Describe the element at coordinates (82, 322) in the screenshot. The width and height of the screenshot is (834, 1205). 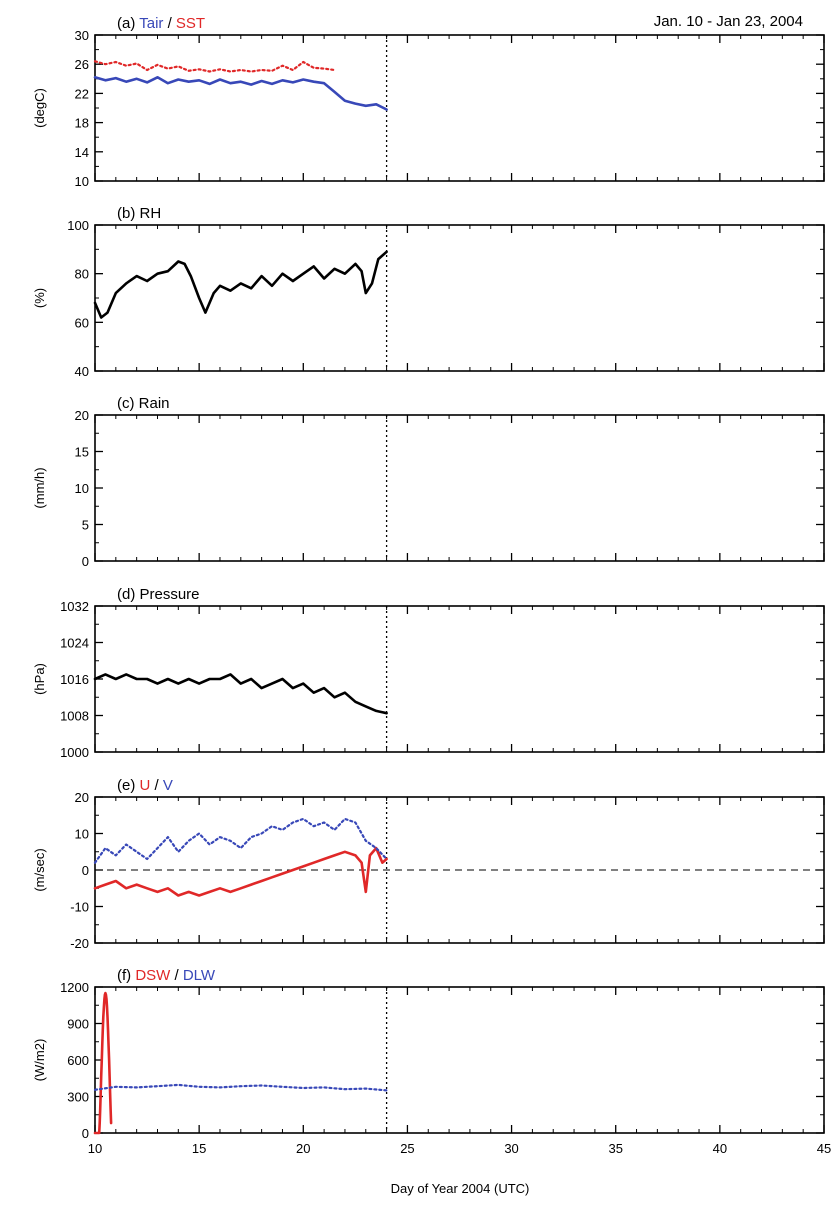
I see `y-tick-label: 60` at that location.